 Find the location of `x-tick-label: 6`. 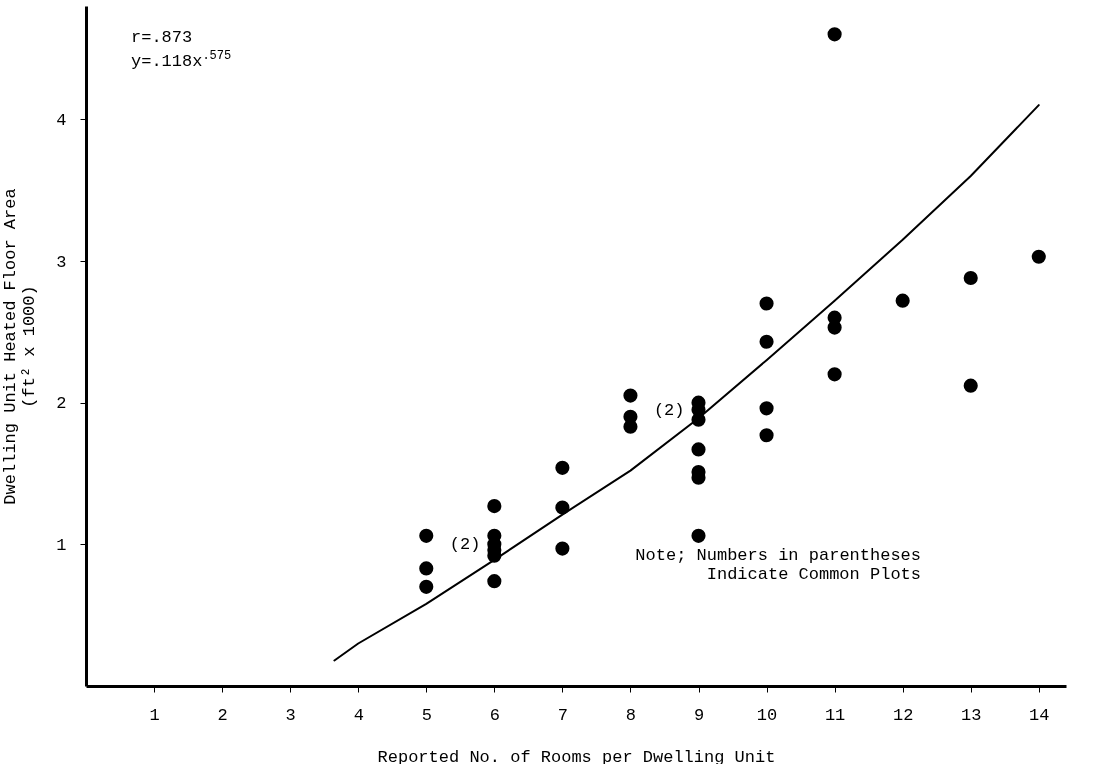

x-tick-label: 6 is located at coordinates (494, 715).